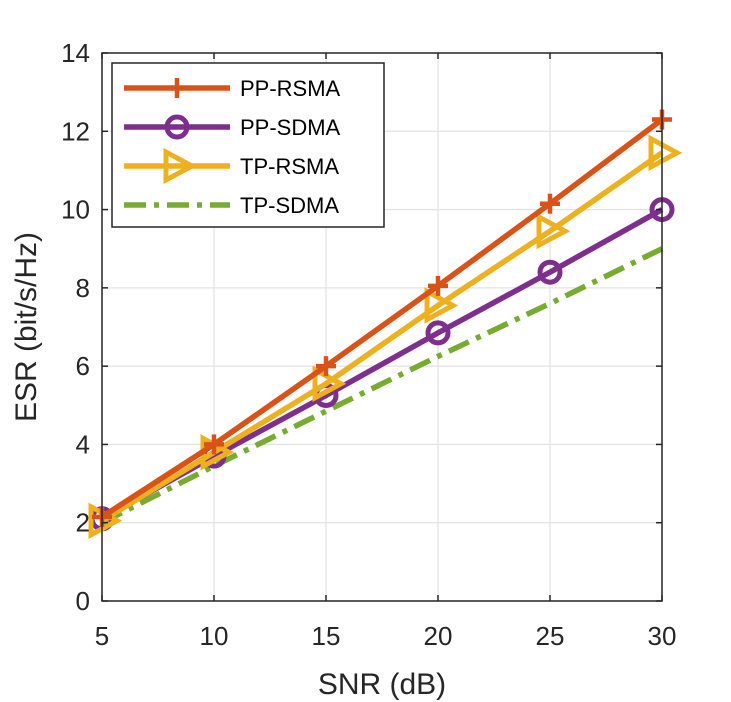 This screenshot has height=702, width=731. What do you see at coordinates (231, 166) in the screenshot?
I see `legend-entry-tp-rsma: TP-RSMA` at bounding box center [231, 166].